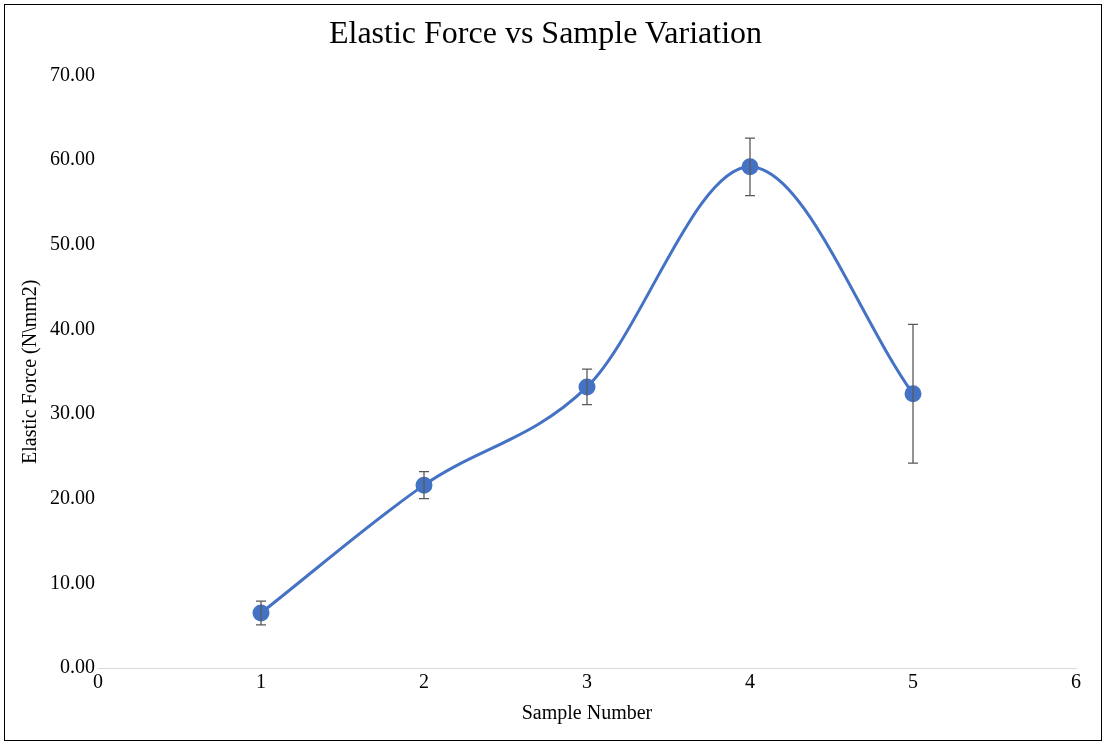  Describe the element at coordinates (1076, 681) in the screenshot. I see `x-tick-label: 6` at that location.